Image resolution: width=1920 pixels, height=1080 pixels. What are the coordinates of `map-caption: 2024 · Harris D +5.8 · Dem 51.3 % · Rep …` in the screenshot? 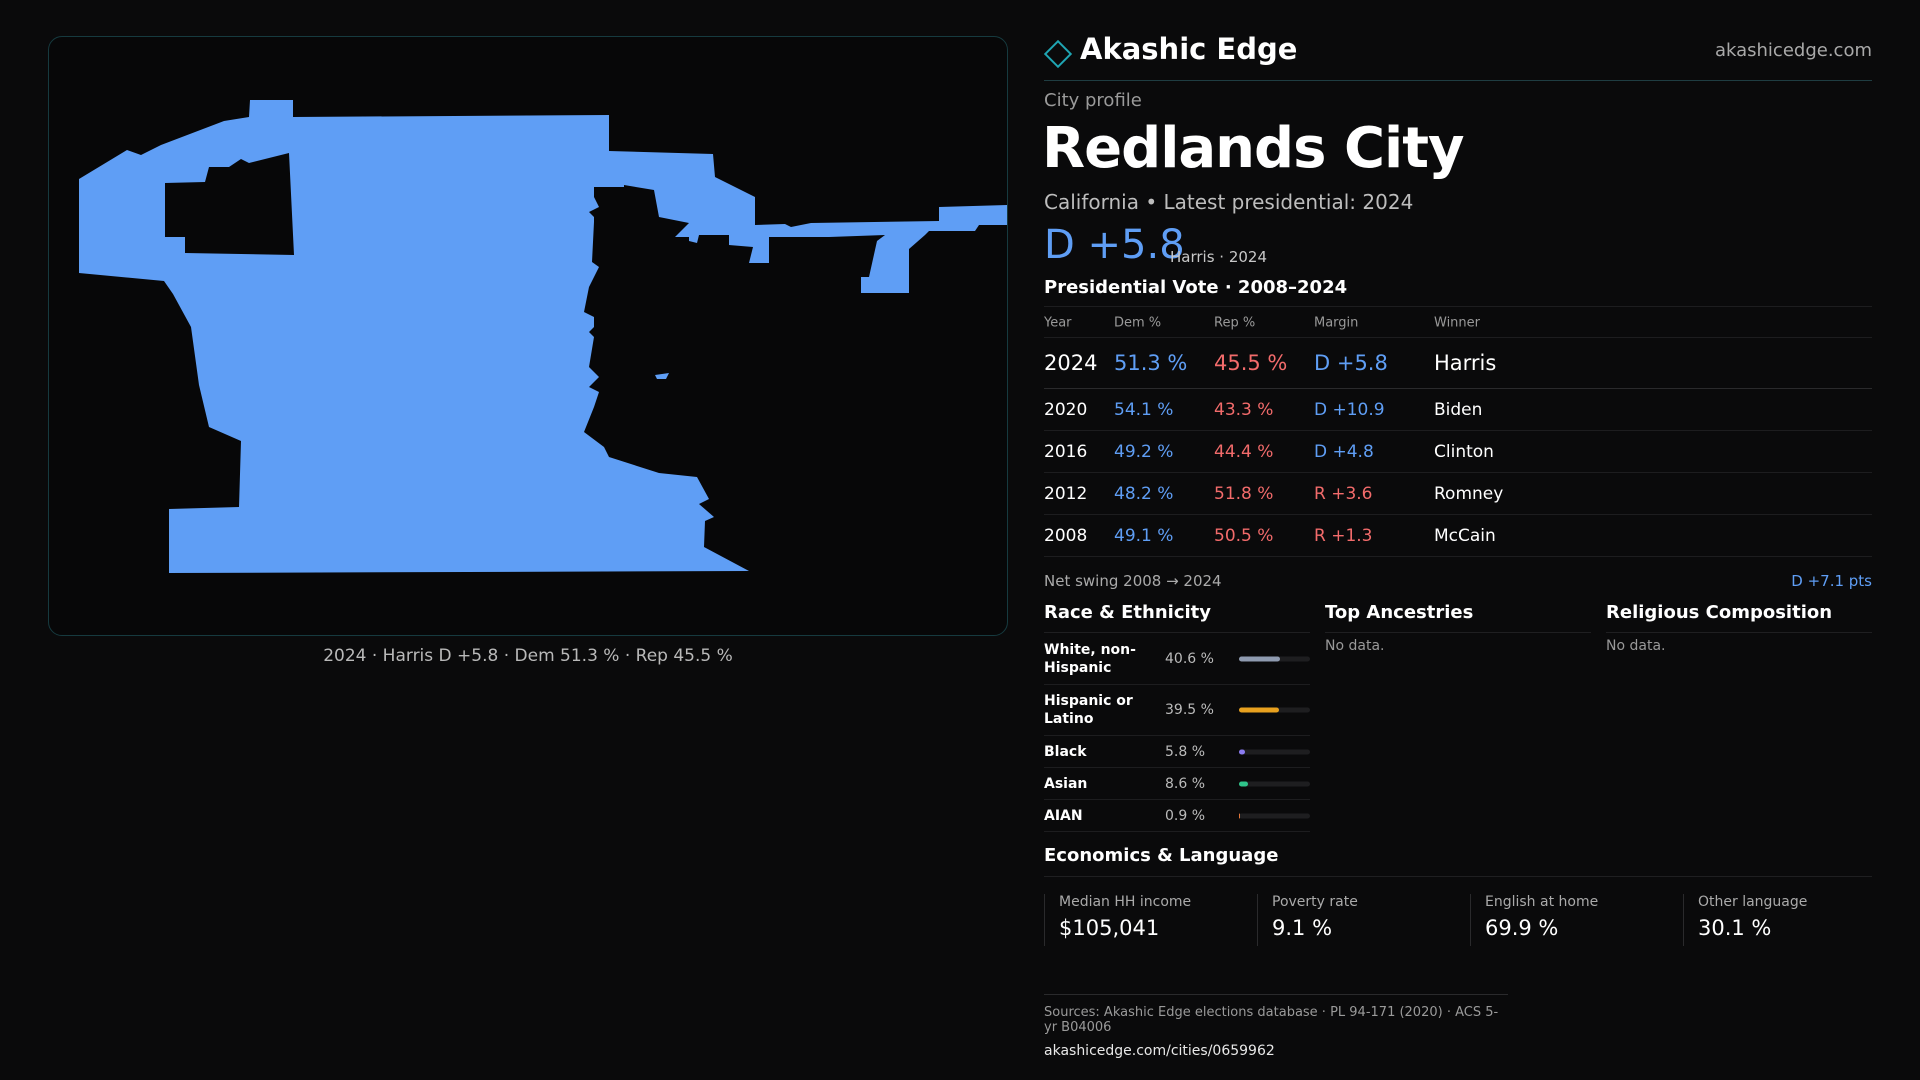 It's located at (528, 656).